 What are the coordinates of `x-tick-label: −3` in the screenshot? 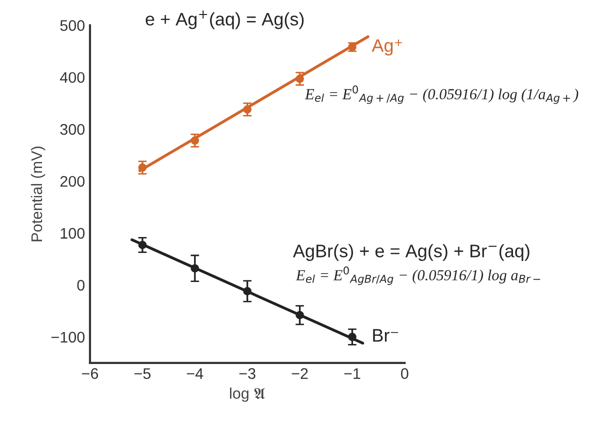 It's located at (247, 373).